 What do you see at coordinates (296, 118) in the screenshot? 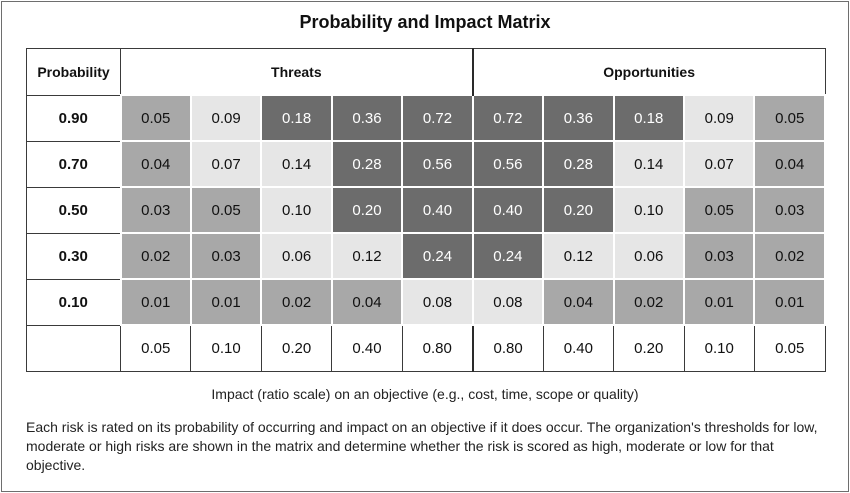
I see `threat-score-cell: 0.18` at bounding box center [296, 118].